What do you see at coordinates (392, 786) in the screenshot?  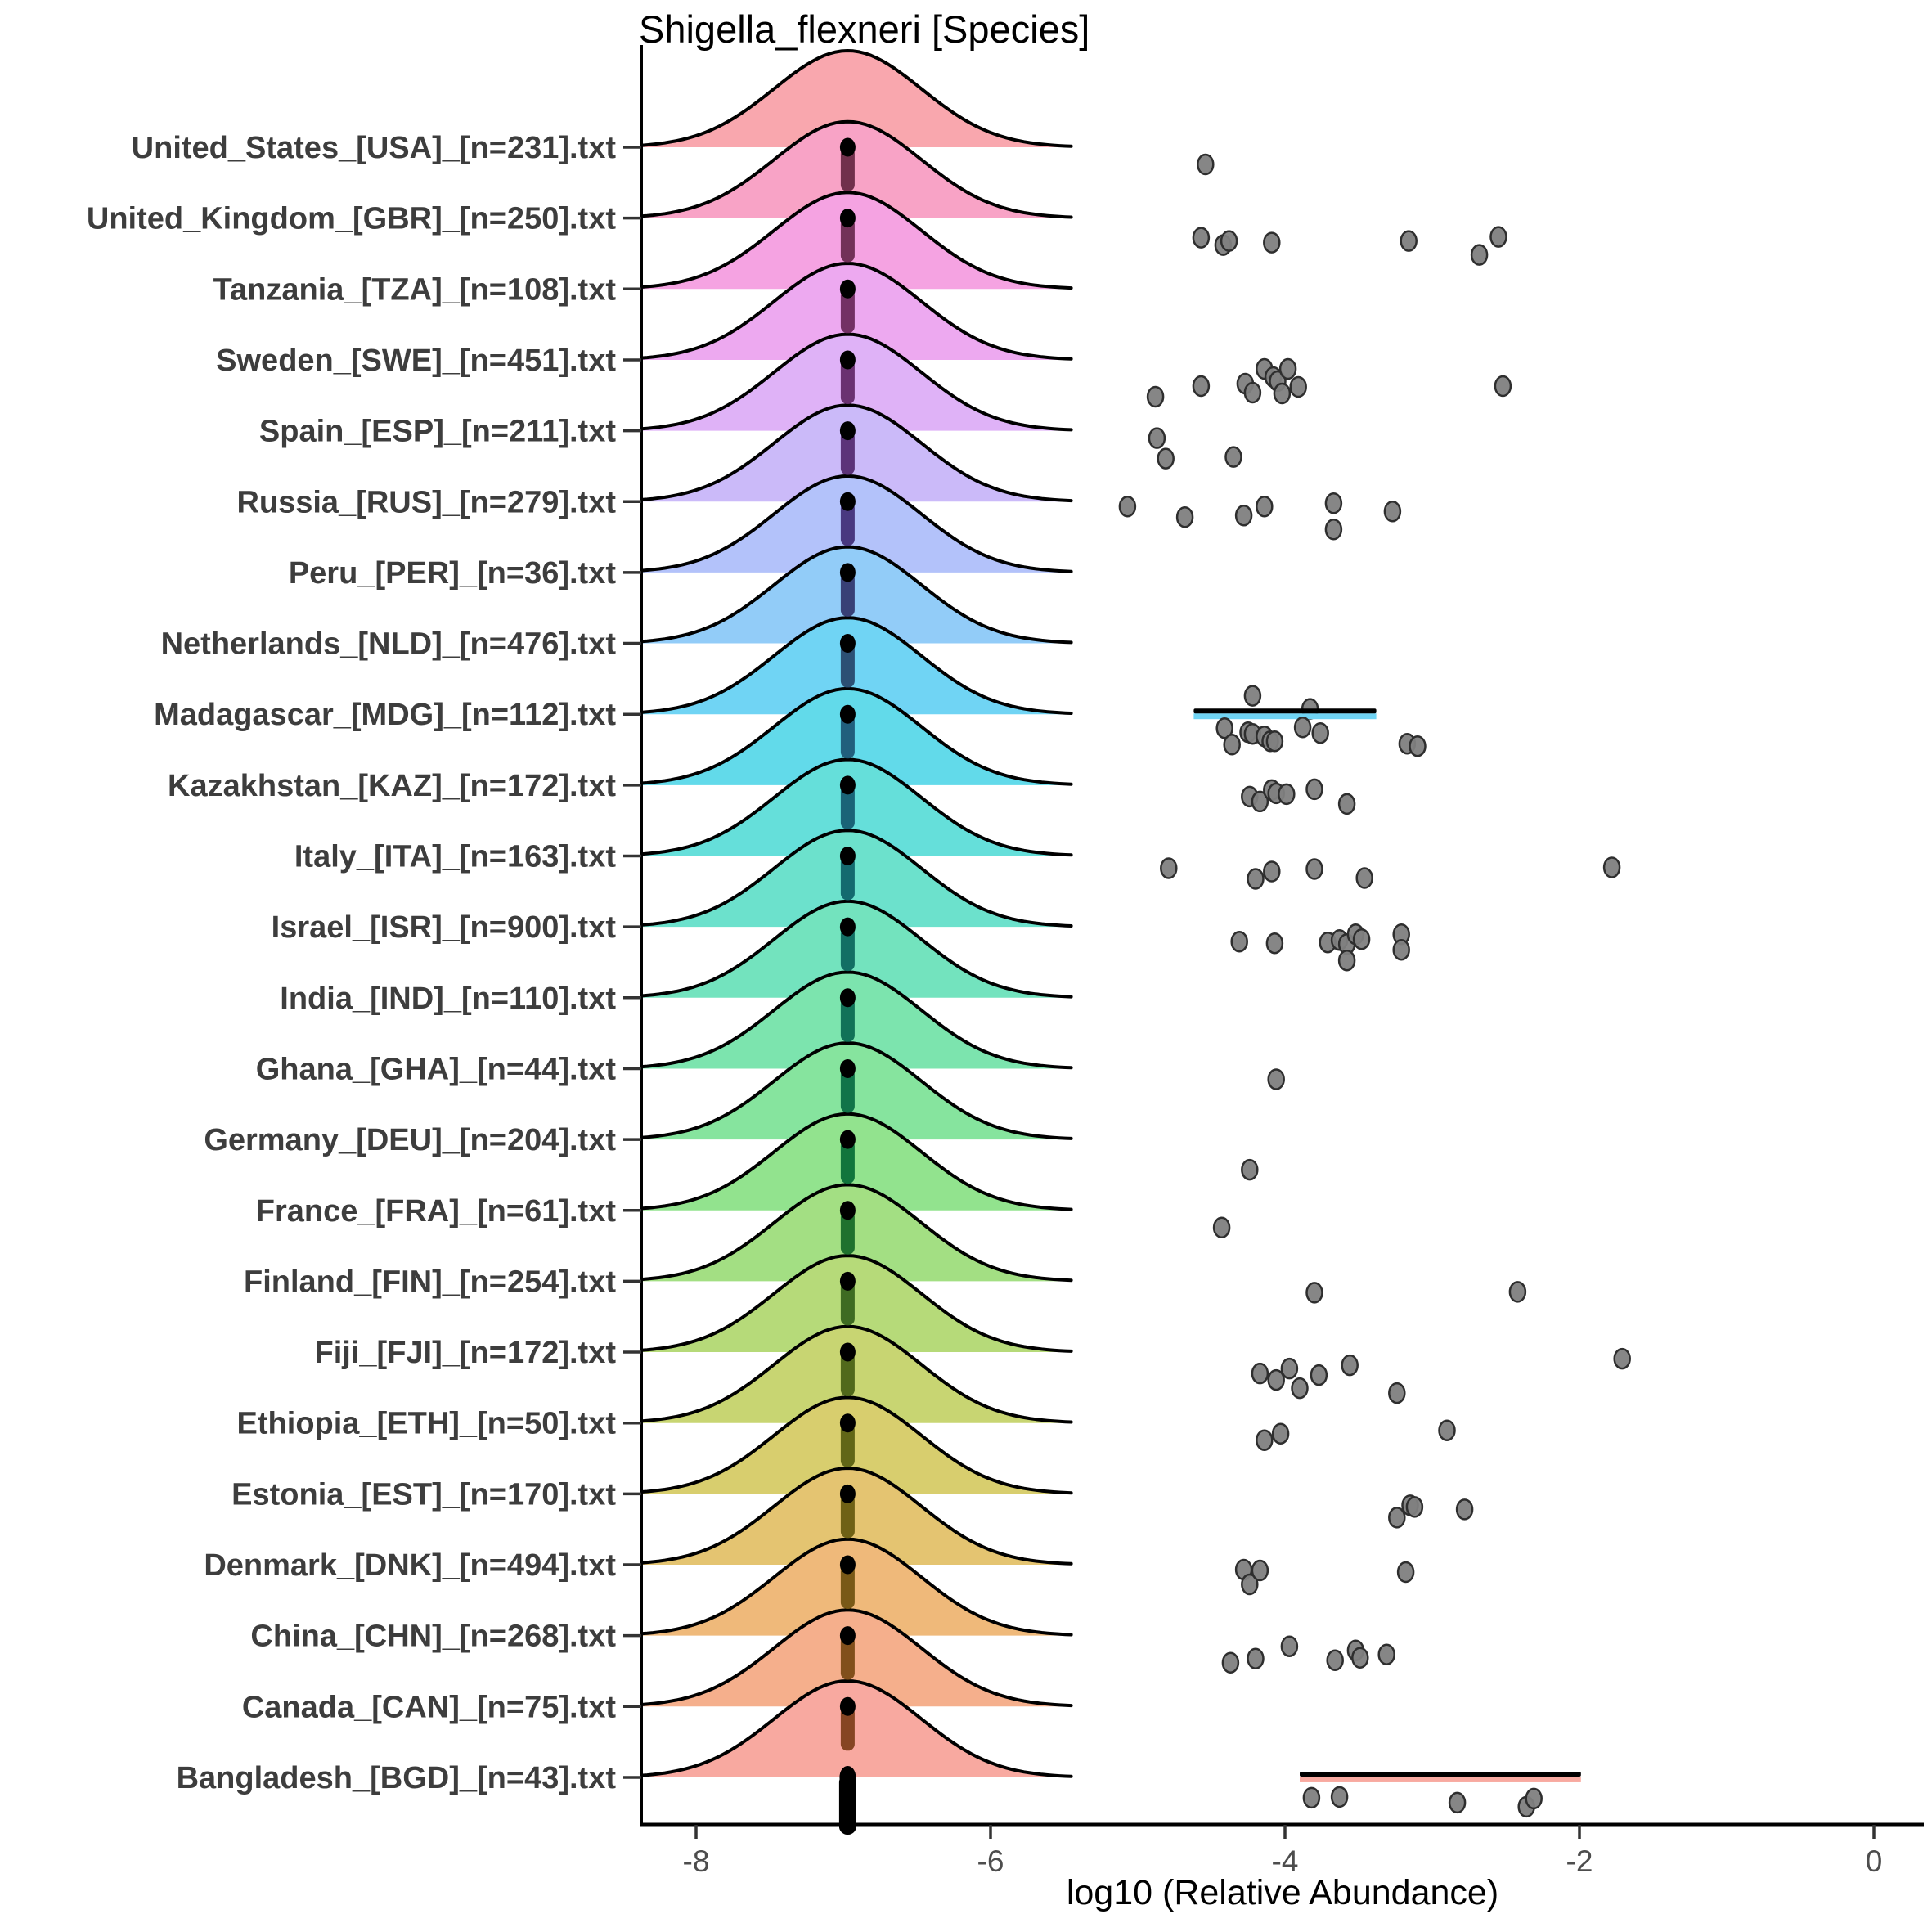 I see `y-axis-label: Kazakhstan_[KAZ]_[n=172].txt` at bounding box center [392, 786].